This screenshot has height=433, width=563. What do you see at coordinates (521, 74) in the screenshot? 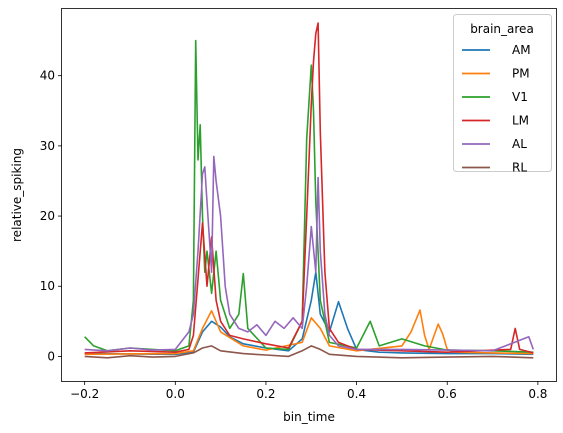
I see `legend-label-pm: PM` at bounding box center [521, 74].